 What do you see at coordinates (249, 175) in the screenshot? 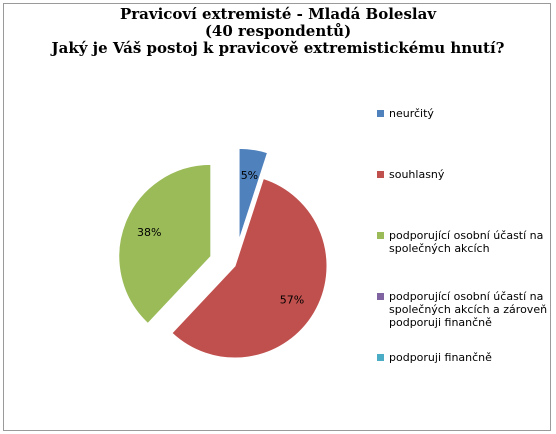
I see `data-label-0: 5%` at bounding box center [249, 175].